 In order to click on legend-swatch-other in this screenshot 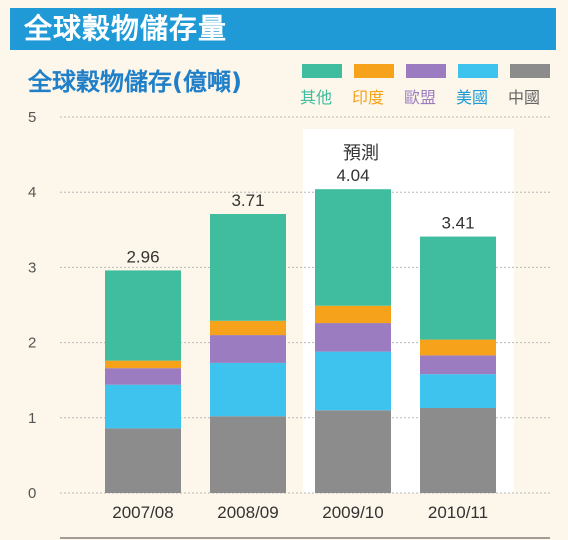, I will do `click(322, 71)`.